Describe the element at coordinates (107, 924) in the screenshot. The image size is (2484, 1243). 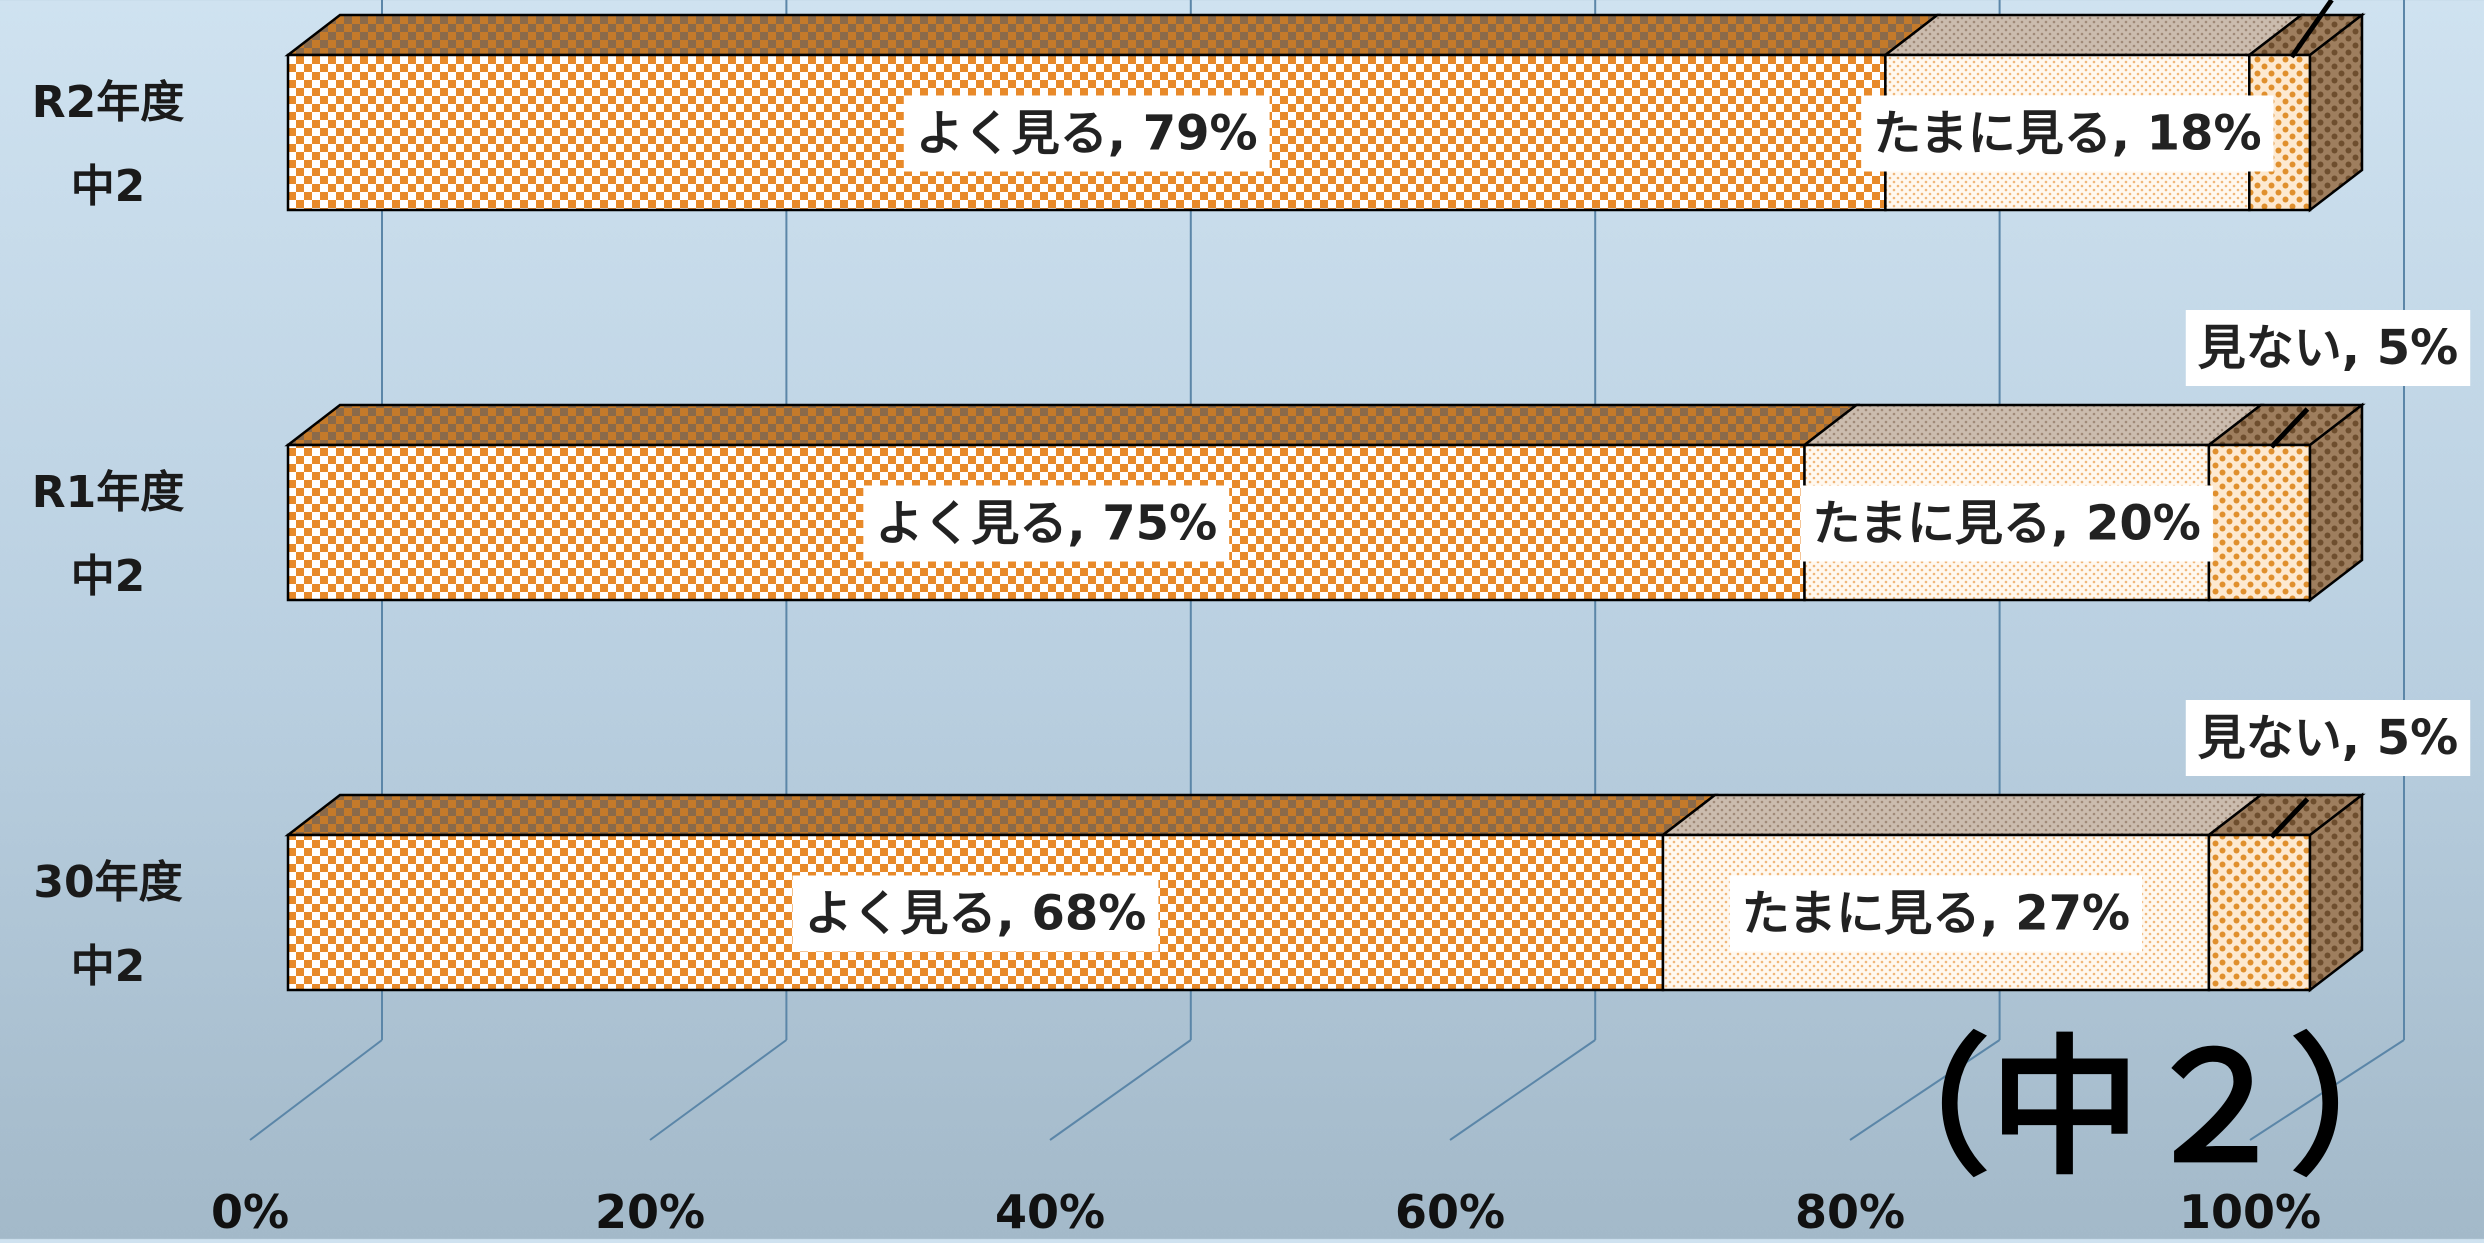
I see `category-label: 30年度中2` at that location.